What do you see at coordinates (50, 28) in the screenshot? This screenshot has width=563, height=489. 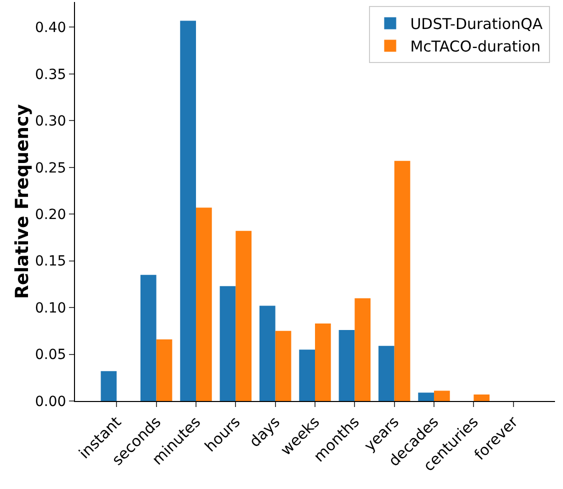 I see `y-tick-label: 0.40` at bounding box center [50, 28].